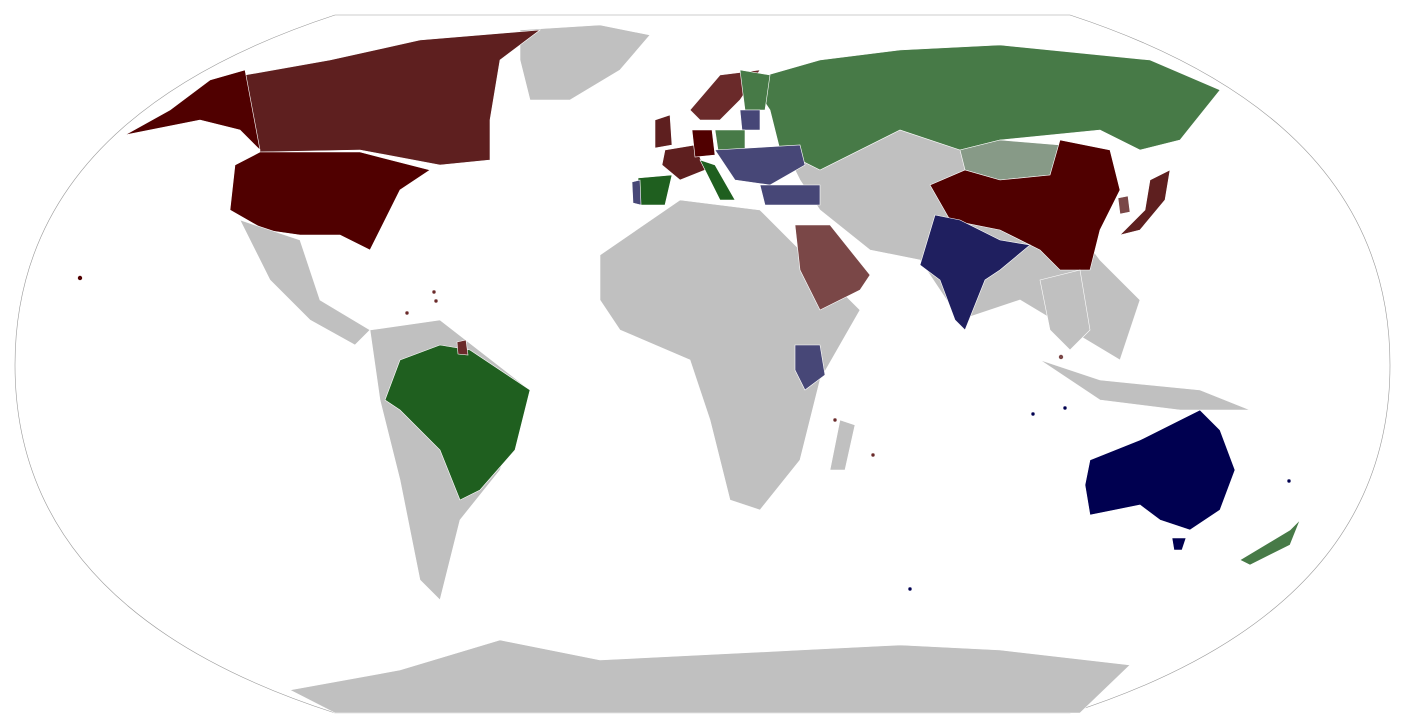  What do you see at coordinates (1289, 481) in the screenshot?
I see `island-norfolk` at bounding box center [1289, 481].